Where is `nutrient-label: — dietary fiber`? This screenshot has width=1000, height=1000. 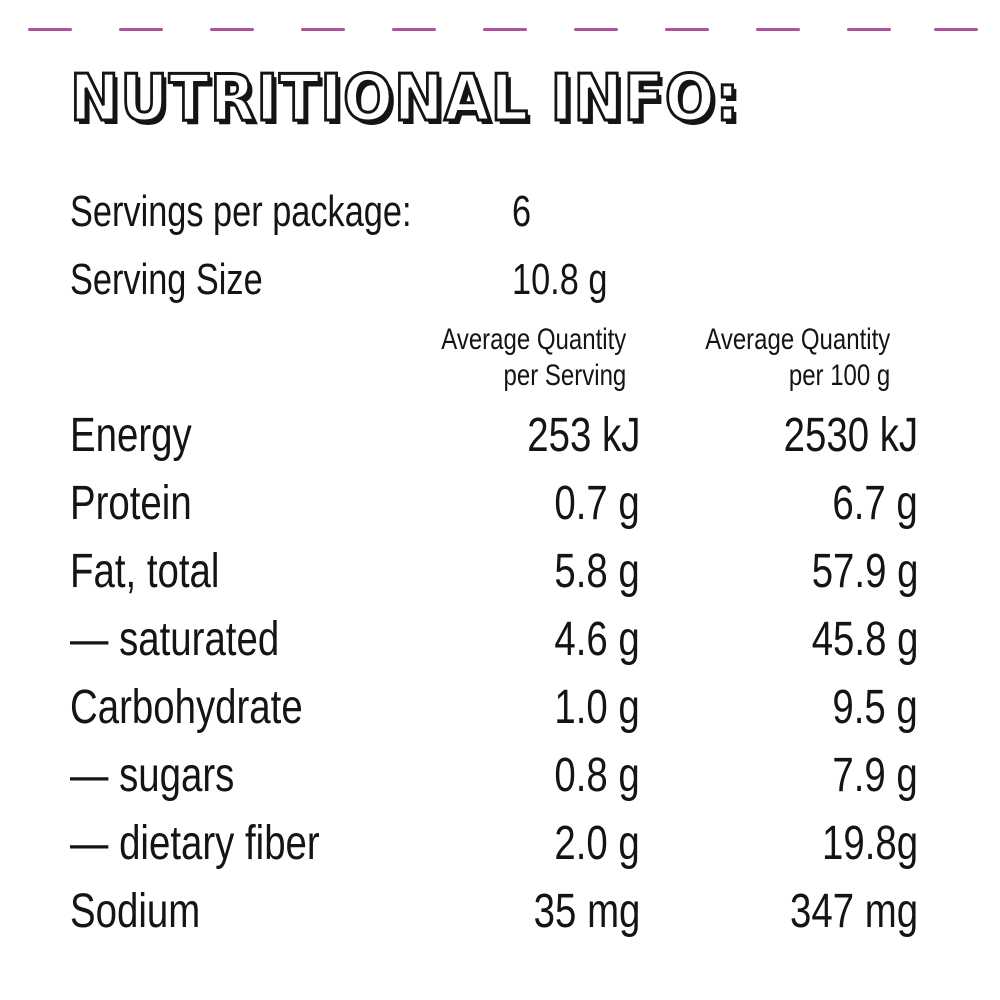
nutrient-label: — dietary fiber is located at coordinates (195, 843).